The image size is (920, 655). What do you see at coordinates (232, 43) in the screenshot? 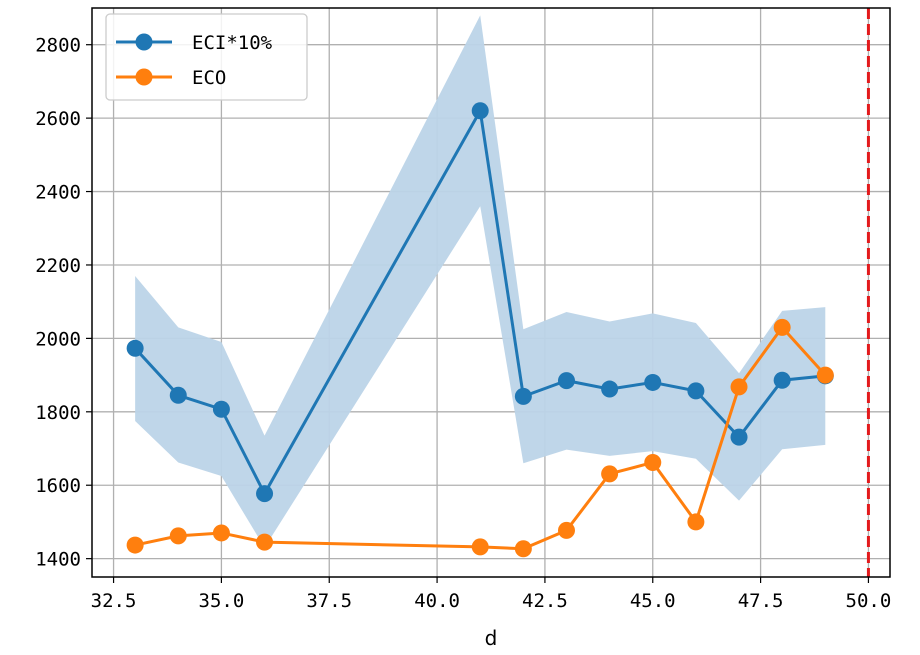
I see `legend-label: ECI*10%` at bounding box center [232, 43].